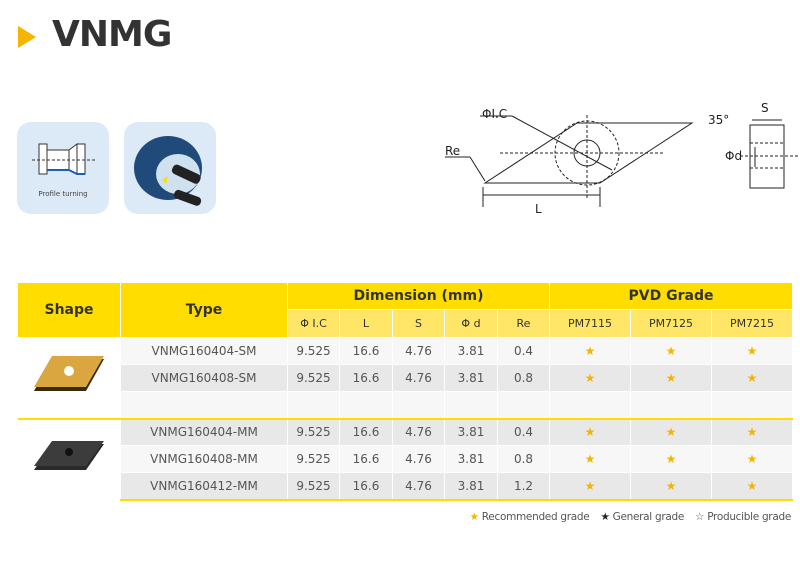 Image resolution: width=800 pixels, height=567 pixels. What do you see at coordinates (529, 517) in the screenshot?
I see `legend-recommended: ★ Recommended grade` at bounding box center [529, 517].